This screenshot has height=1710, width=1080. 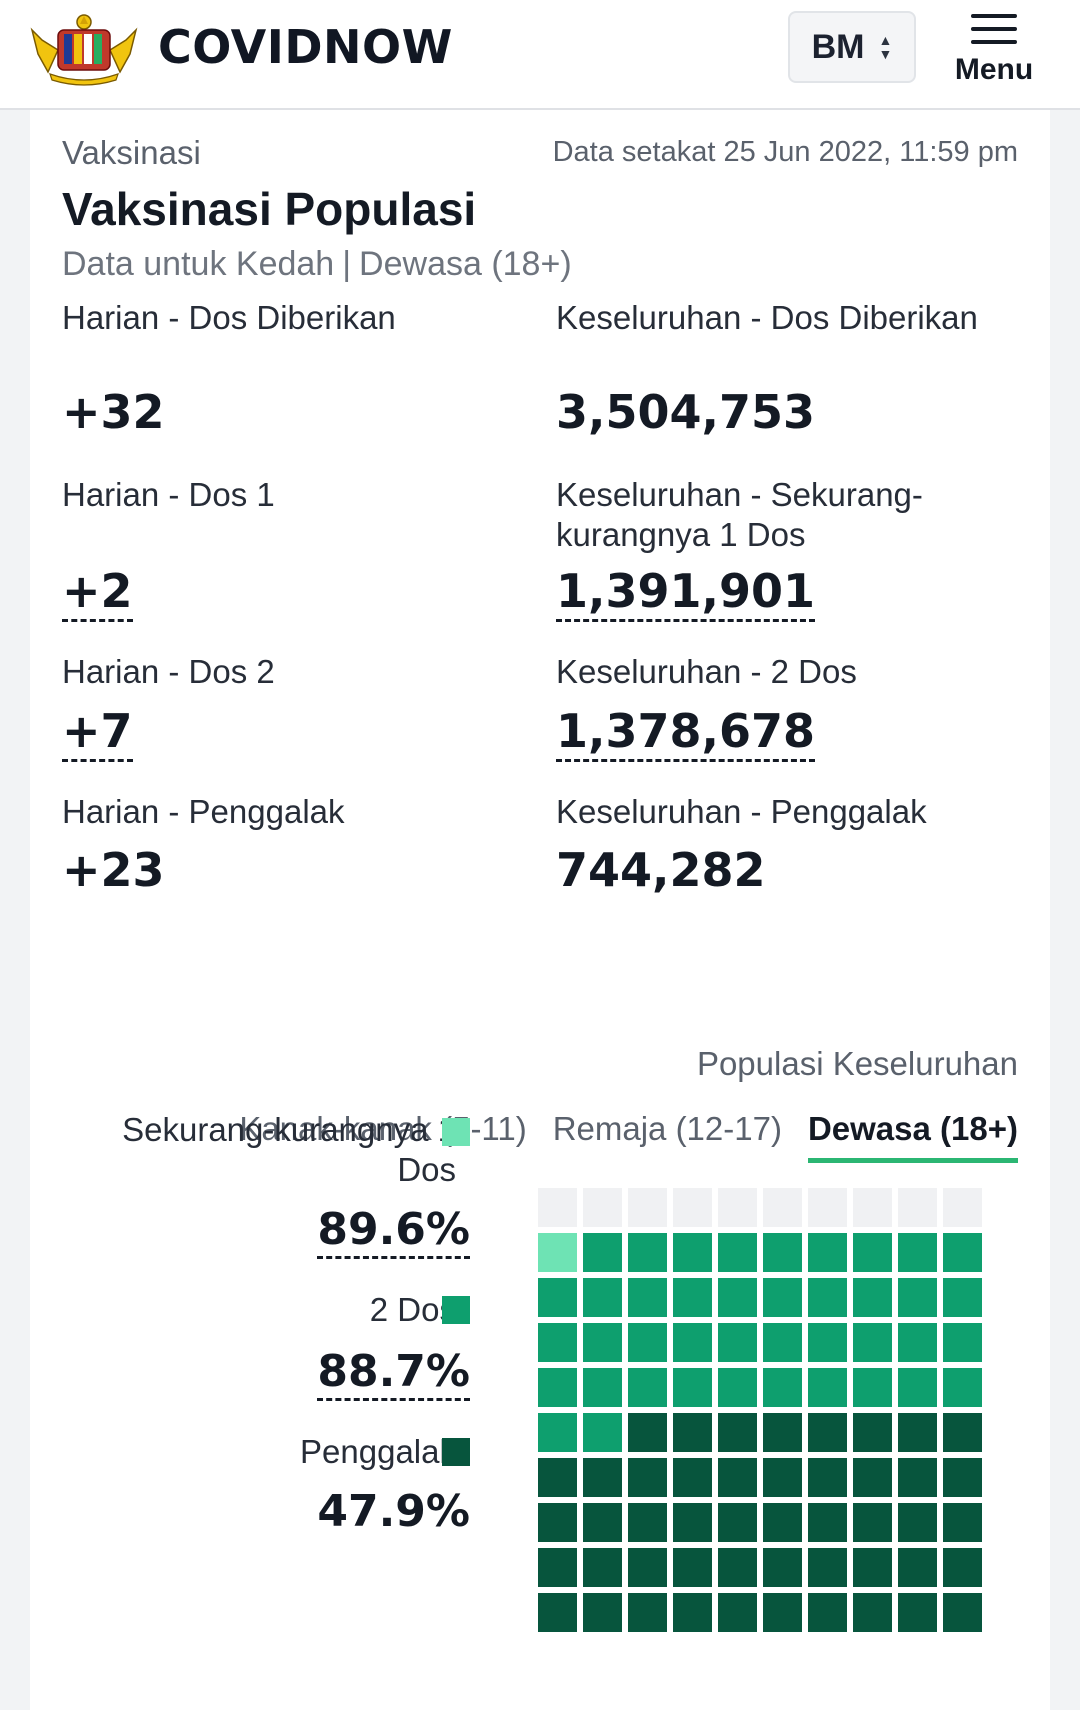 I want to click on population-label: Populasi Keseluruhan, so click(x=857, y=1063).